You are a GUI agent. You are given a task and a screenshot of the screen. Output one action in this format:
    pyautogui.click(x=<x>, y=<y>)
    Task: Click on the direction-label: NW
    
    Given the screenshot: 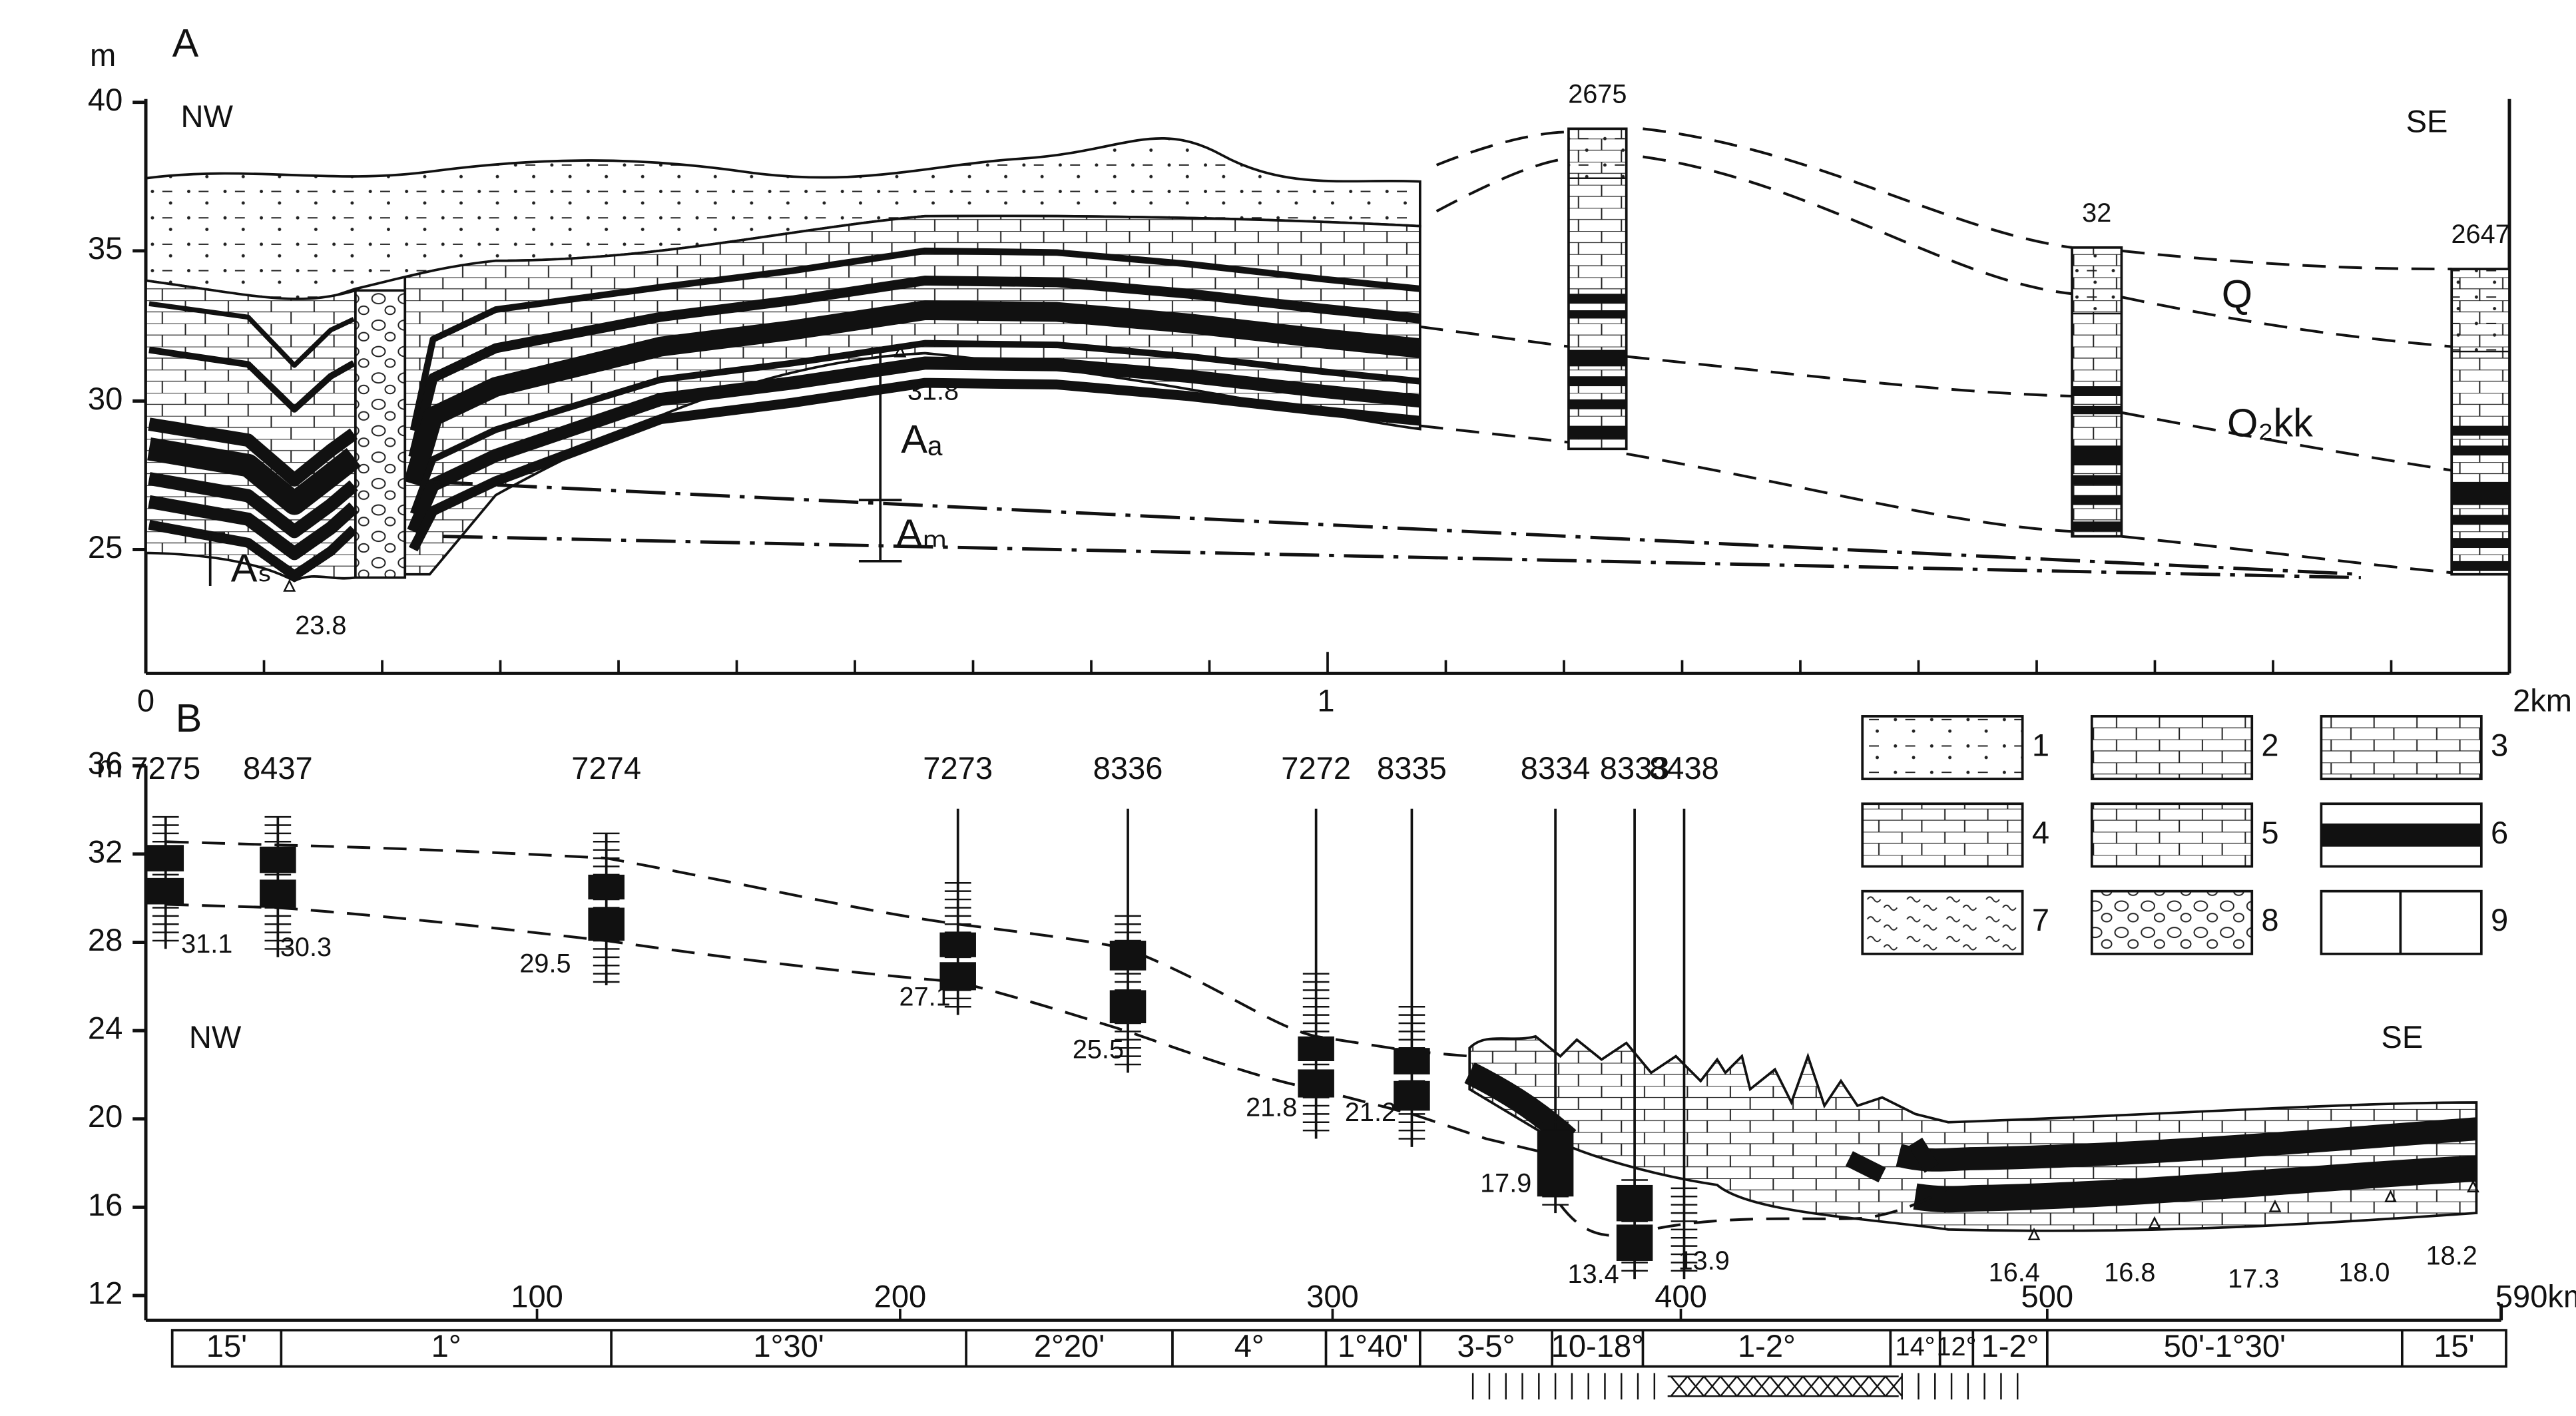 What is the action you would take?
    pyautogui.click(x=216, y=1037)
    